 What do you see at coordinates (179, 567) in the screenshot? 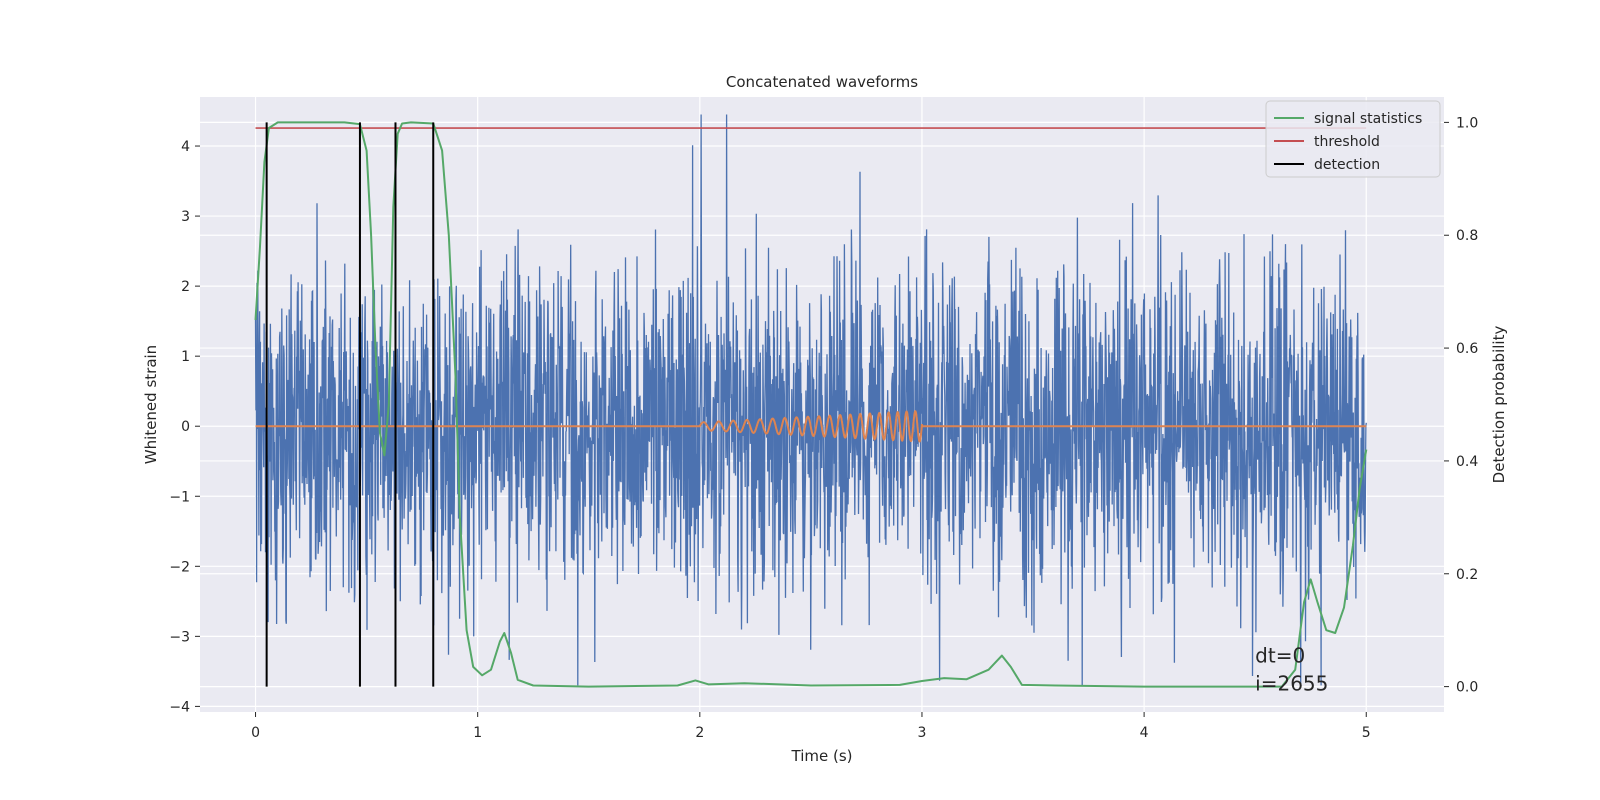
I see `y-tick-label: −2` at bounding box center [179, 567].